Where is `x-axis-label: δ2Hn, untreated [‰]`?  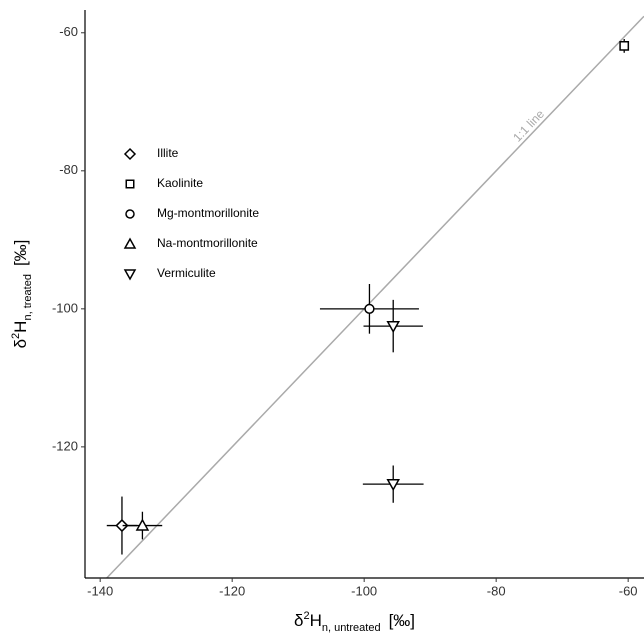
x-axis-label: δ2Hn, untreated [‰] is located at coordinates (354, 621).